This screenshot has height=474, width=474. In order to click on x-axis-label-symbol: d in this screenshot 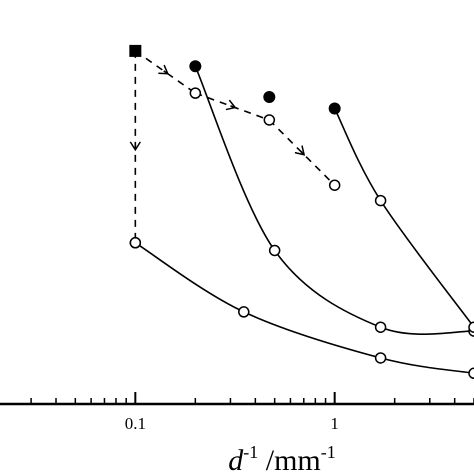, I will do `click(236, 459)`.